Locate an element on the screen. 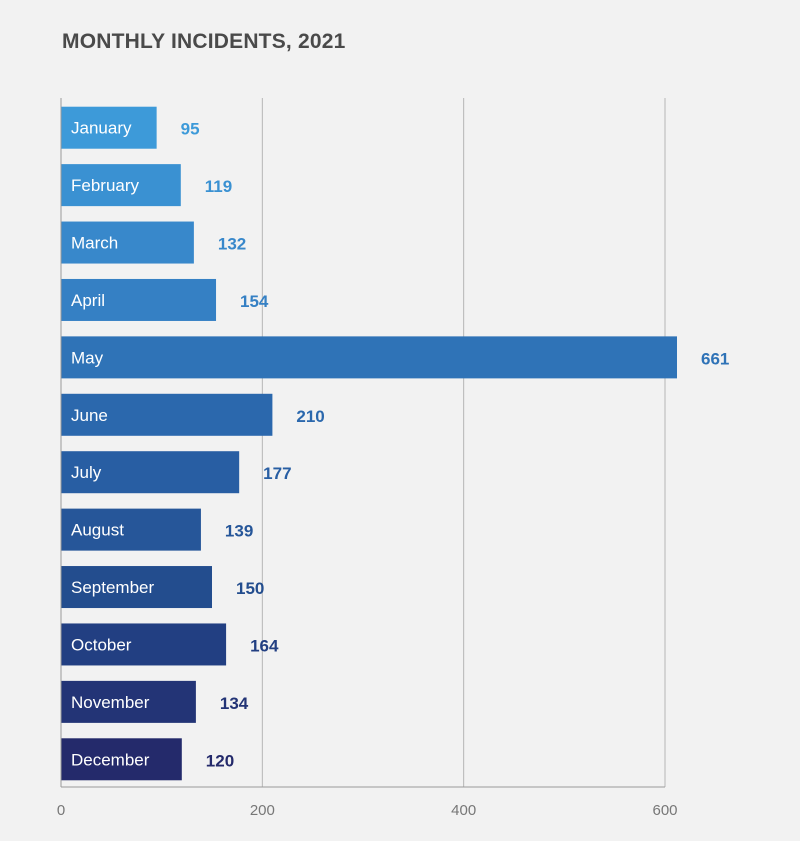  bar-value-label: 95 is located at coordinates (190, 129).